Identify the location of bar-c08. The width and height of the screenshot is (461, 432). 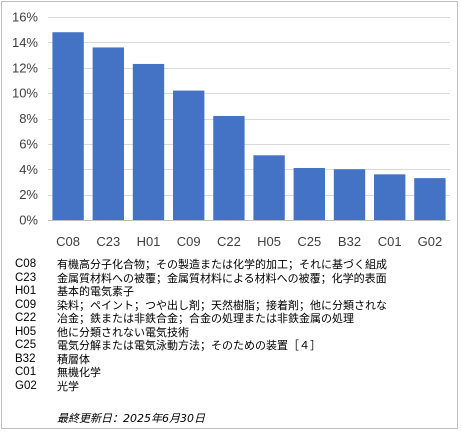
(68, 126).